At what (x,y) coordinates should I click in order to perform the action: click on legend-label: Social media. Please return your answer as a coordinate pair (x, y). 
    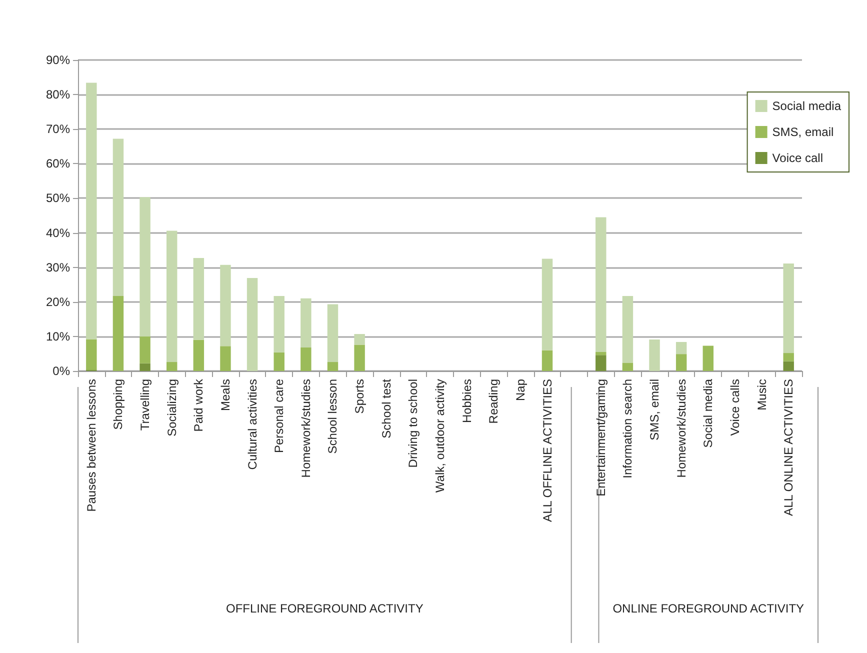
    Looking at the image, I should click on (807, 106).